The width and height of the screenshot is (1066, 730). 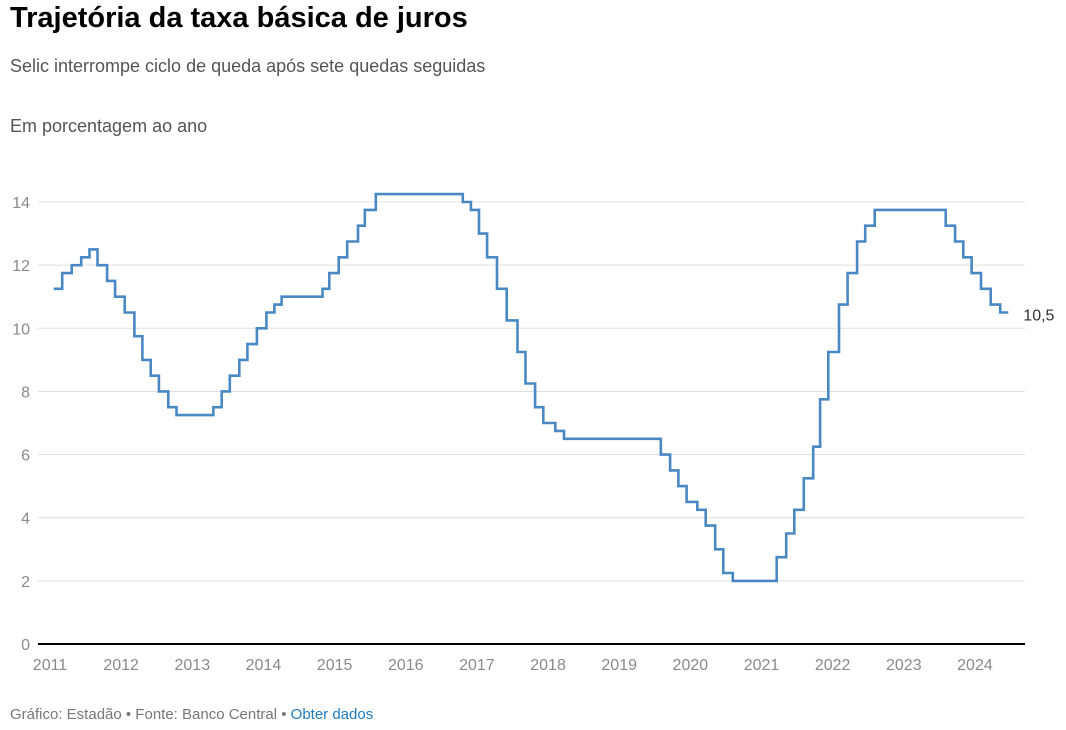 What do you see at coordinates (332, 714) in the screenshot?
I see `get-data-link: Obter dados` at bounding box center [332, 714].